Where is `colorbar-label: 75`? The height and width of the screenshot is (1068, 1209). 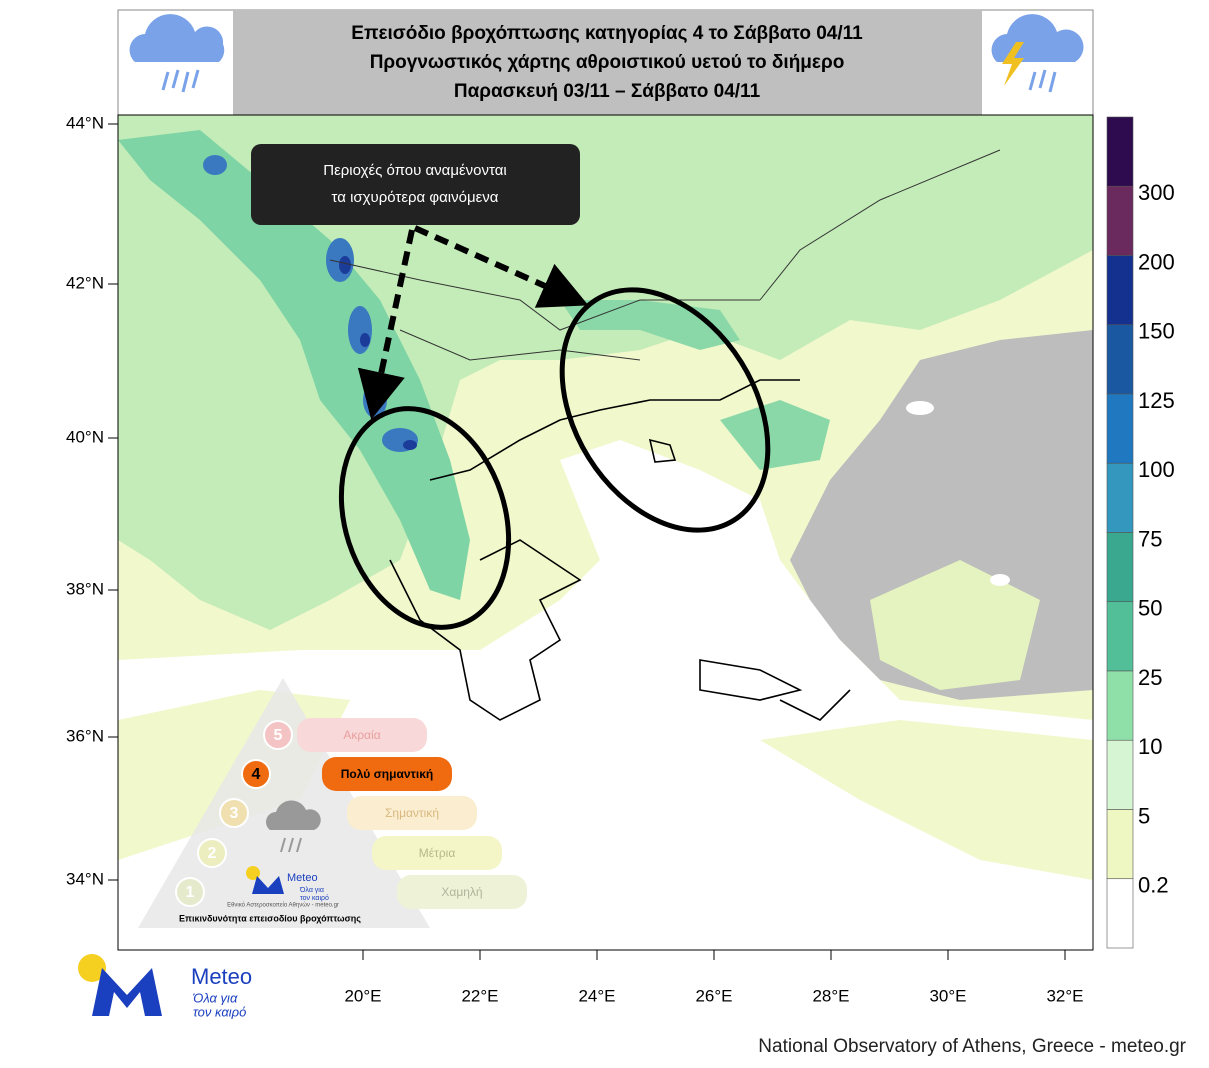 colorbar-label: 75 is located at coordinates (1150, 538).